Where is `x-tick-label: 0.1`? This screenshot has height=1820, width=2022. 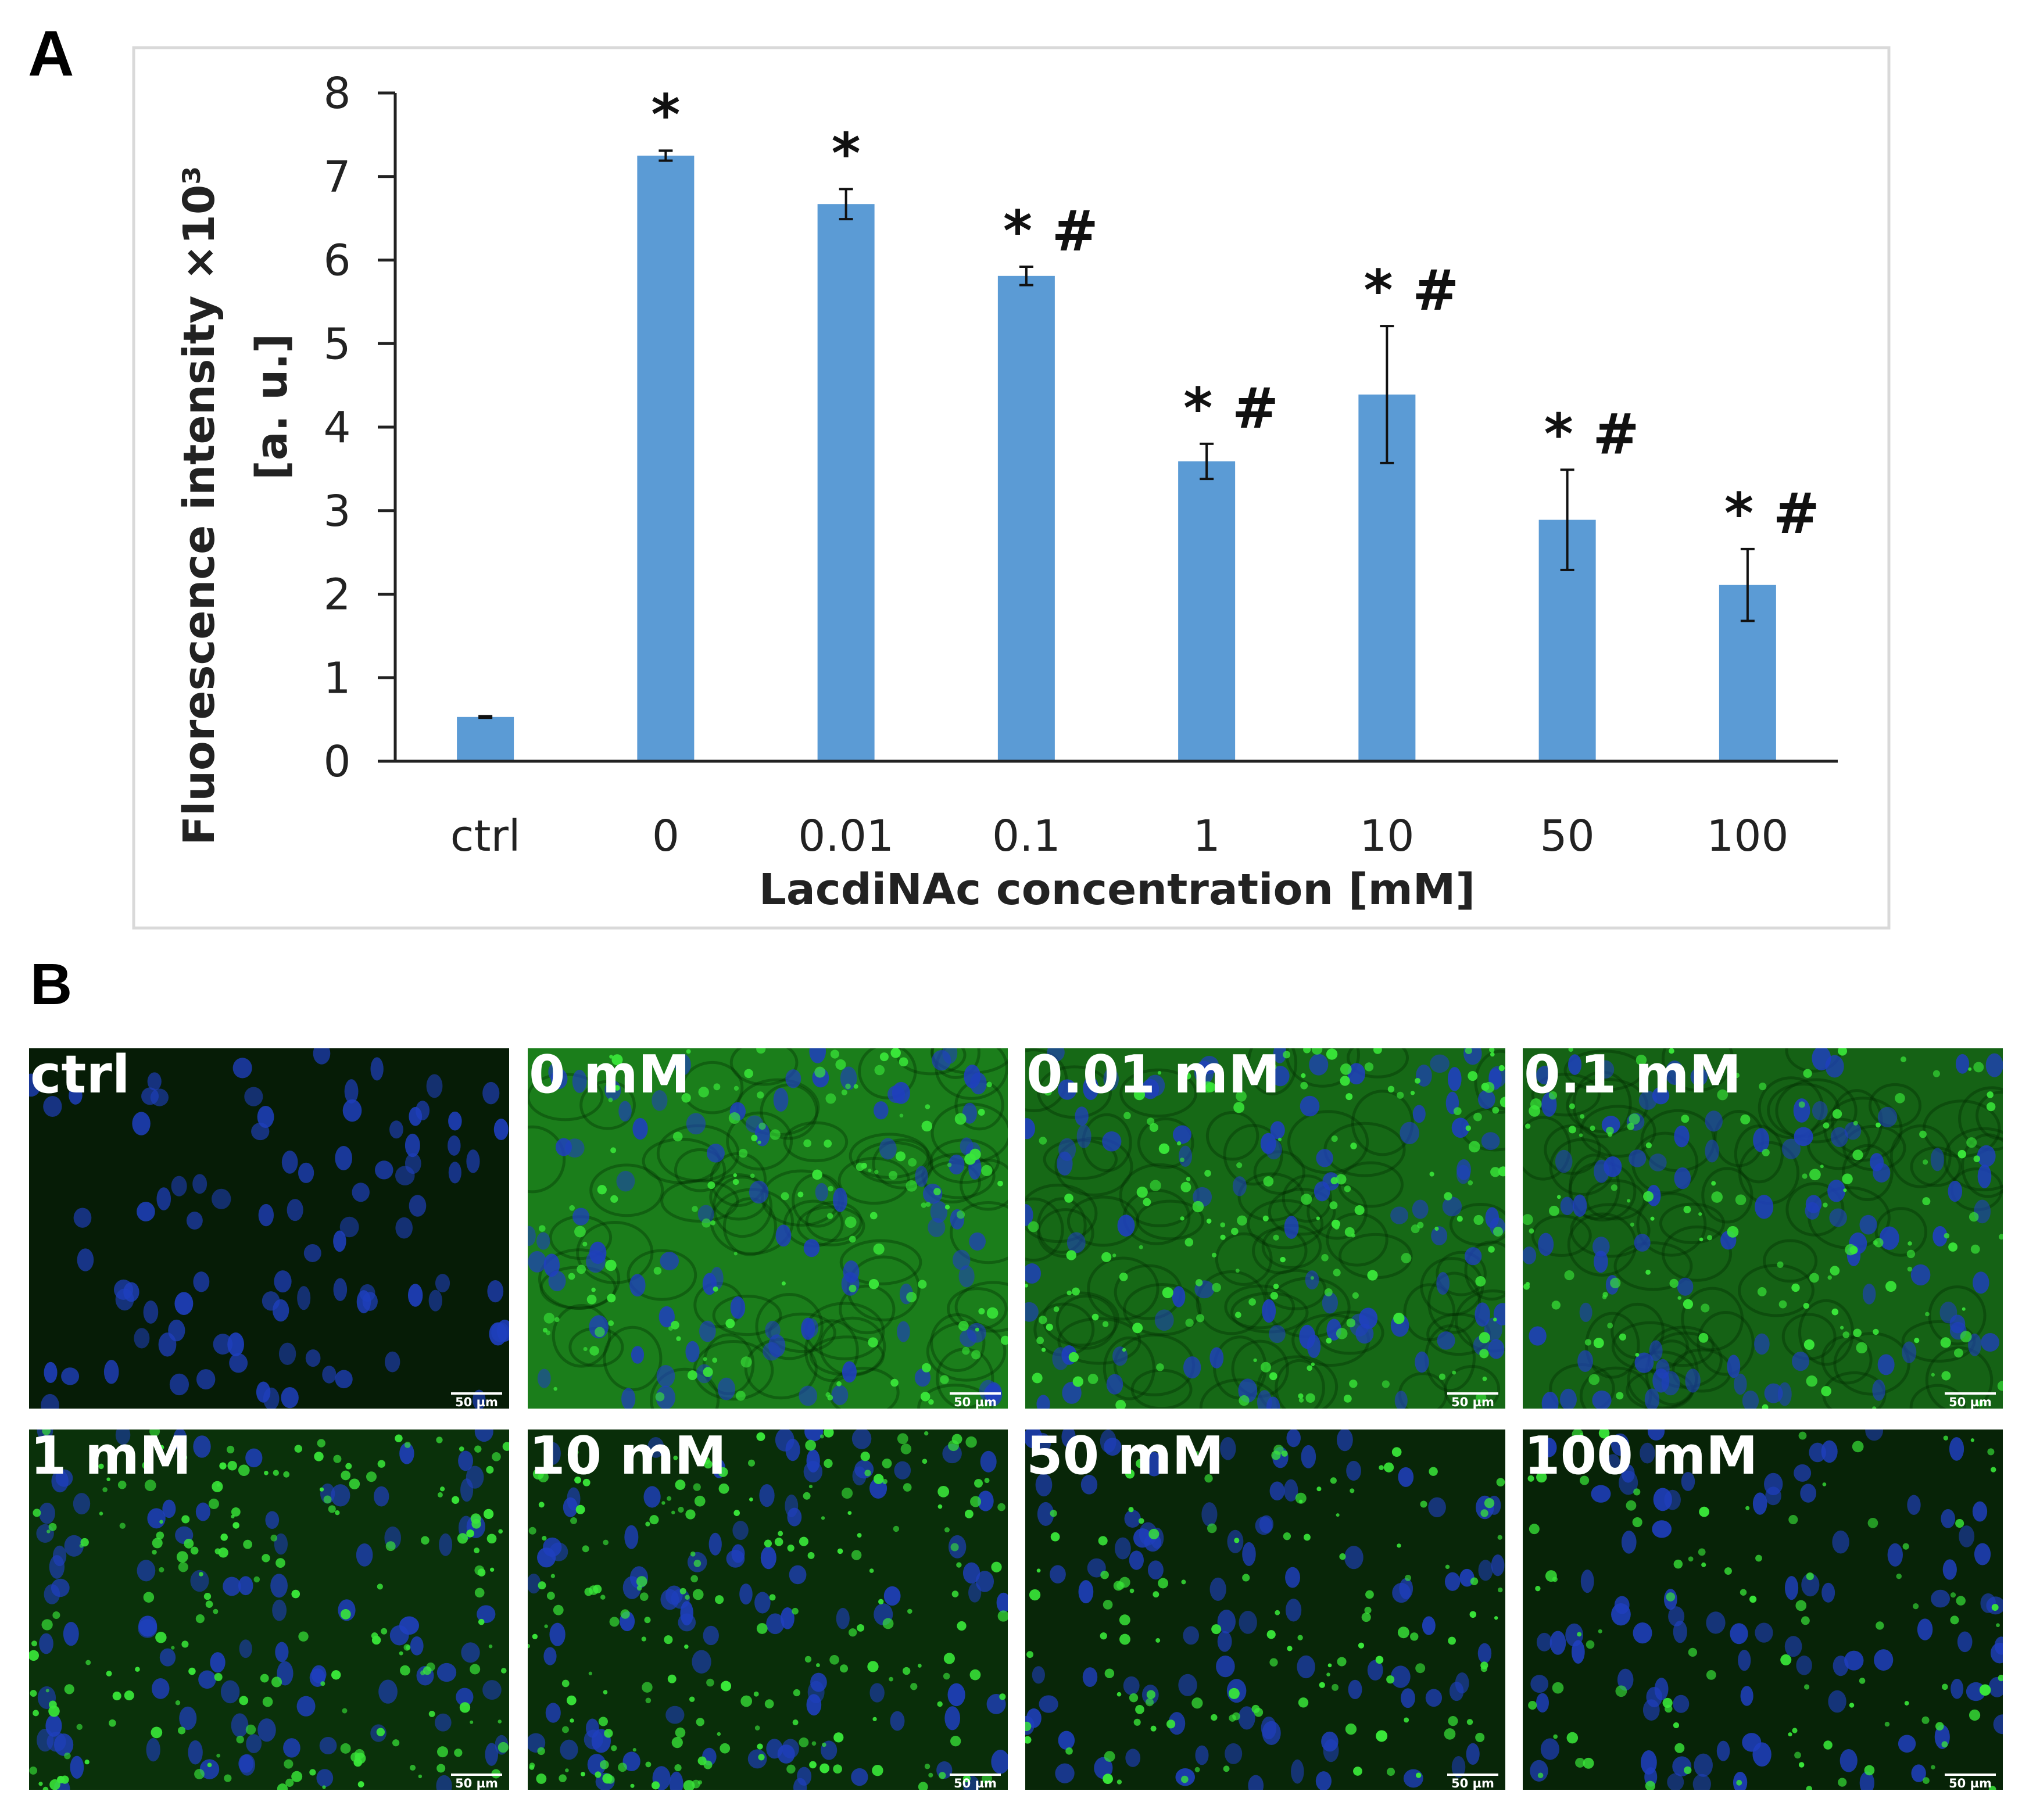 x-tick-label: 0.1 is located at coordinates (1026, 836).